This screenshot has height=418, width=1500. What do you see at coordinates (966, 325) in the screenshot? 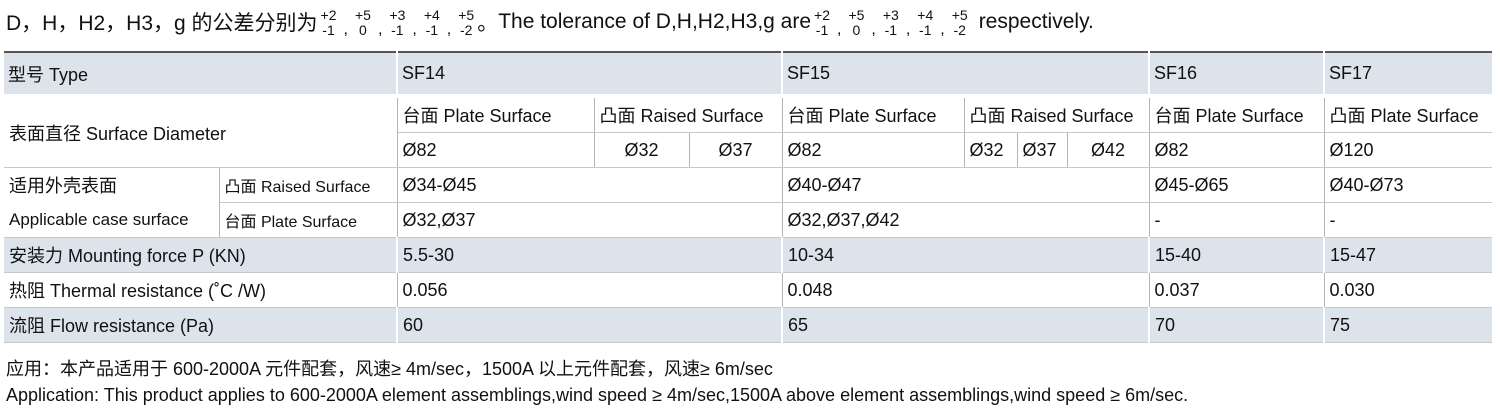
I see `cell: 65` at bounding box center [966, 325].